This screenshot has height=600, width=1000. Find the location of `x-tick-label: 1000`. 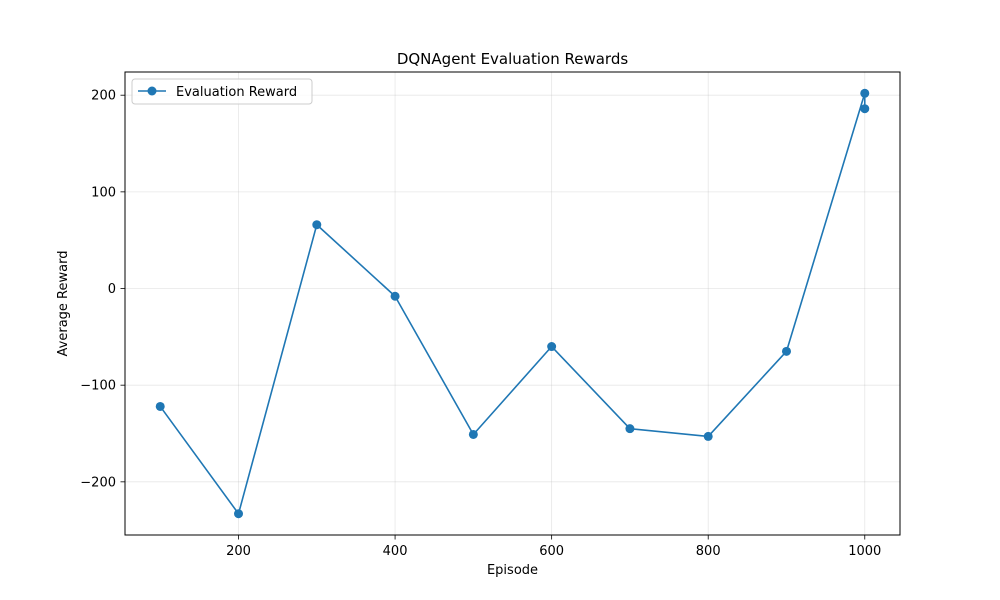

x-tick-label: 1000 is located at coordinates (864, 551).